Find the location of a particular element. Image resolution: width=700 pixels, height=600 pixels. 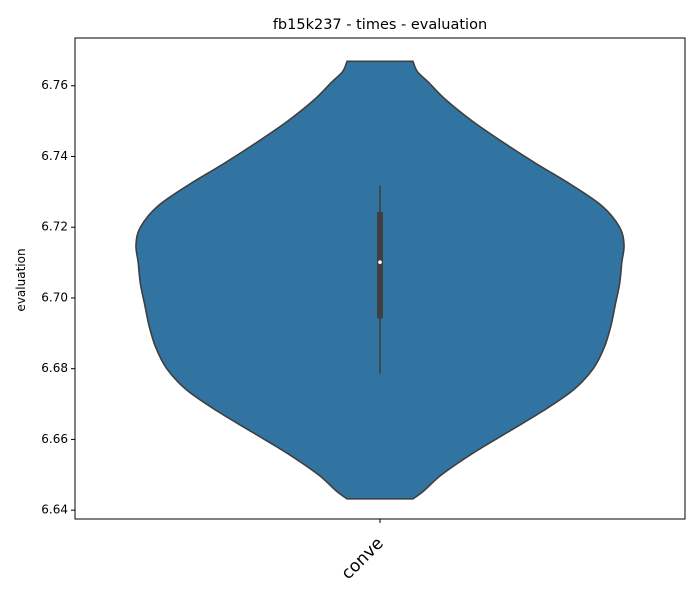

violin-median-point is located at coordinates (380, 262).